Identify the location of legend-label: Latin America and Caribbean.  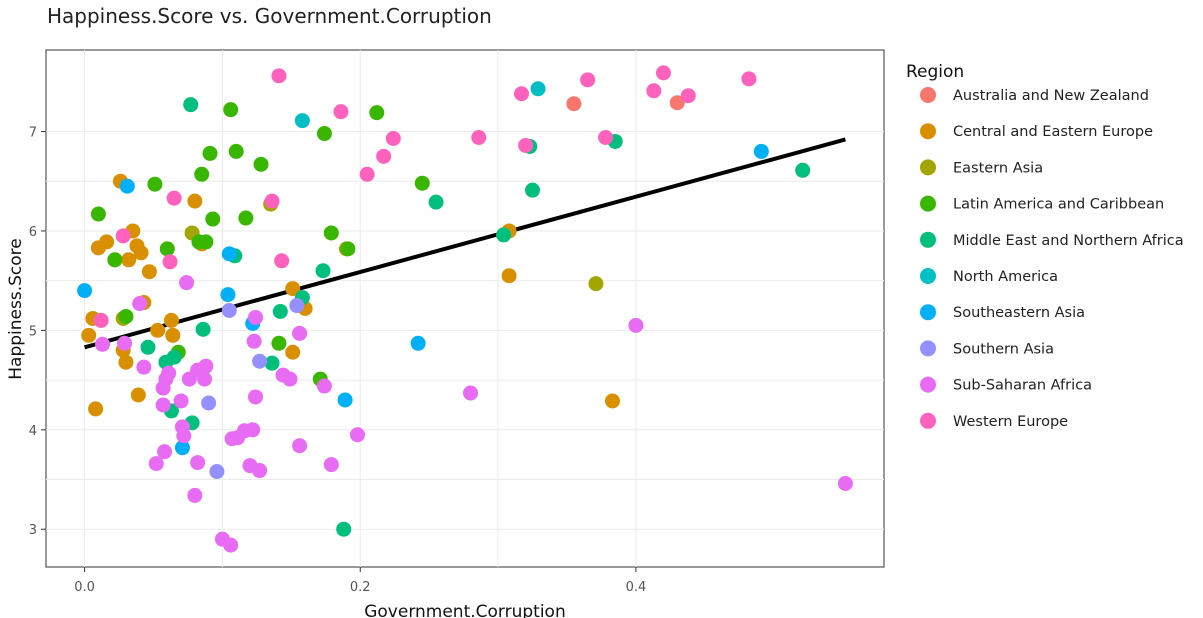
(1058, 205).